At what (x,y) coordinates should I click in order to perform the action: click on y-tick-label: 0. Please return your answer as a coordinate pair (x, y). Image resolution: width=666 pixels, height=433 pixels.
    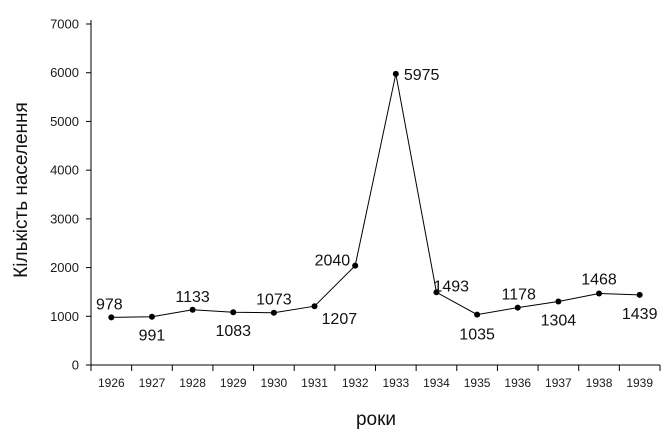
    Looking at the image, I should click on (75, 365).